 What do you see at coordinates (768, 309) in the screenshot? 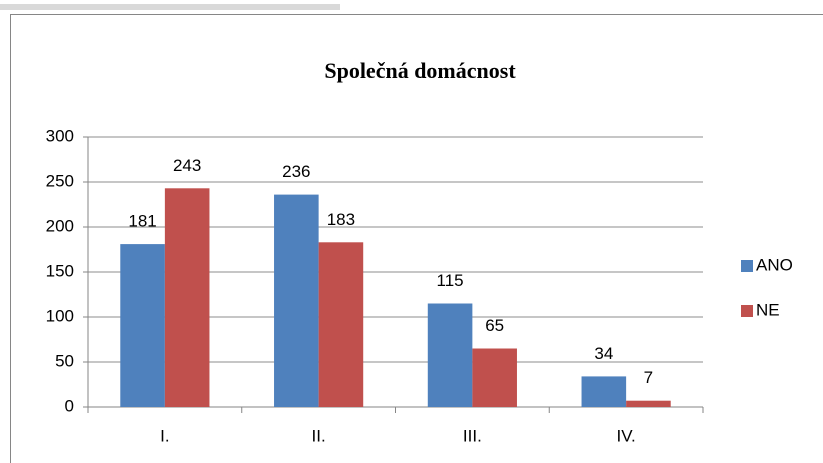
I see `legend-label: NE` at bounding box center [768, 309].